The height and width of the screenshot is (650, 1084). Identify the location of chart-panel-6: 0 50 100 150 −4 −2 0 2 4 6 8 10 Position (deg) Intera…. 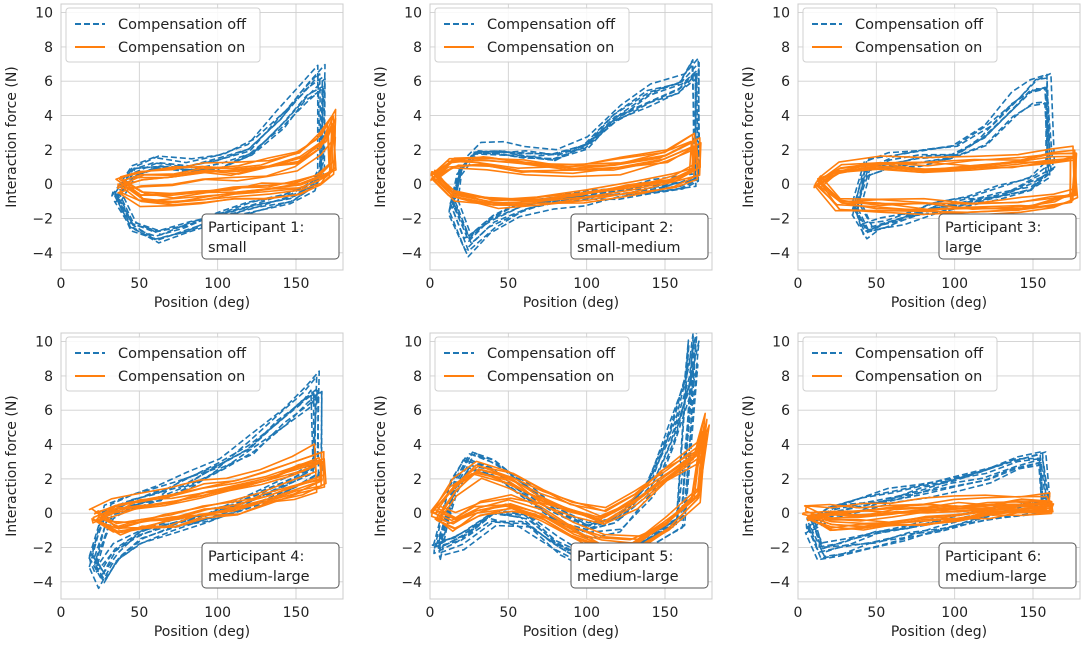
(911, 486).